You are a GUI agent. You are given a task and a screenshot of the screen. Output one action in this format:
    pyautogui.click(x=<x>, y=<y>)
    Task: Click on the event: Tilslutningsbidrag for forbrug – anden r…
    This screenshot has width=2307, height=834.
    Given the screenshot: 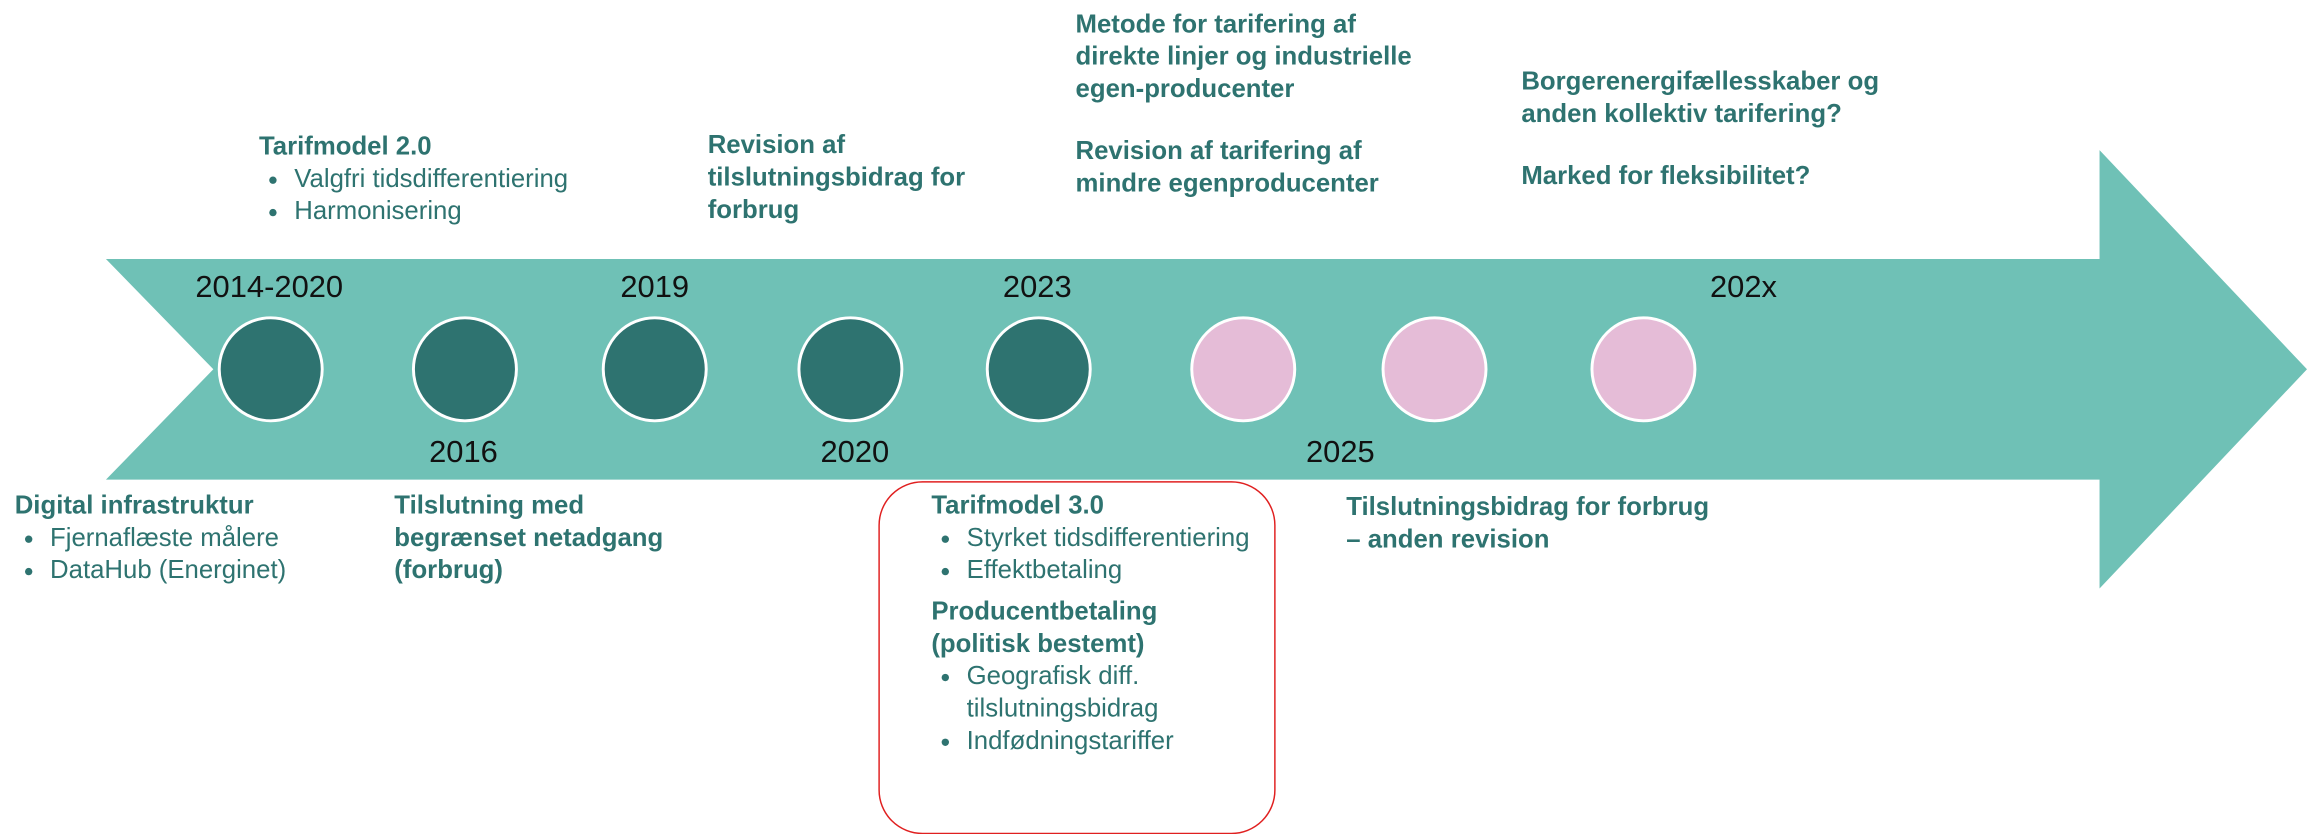 What is the action you would take?
    pyautogui.click(x=1530, y=522)
    